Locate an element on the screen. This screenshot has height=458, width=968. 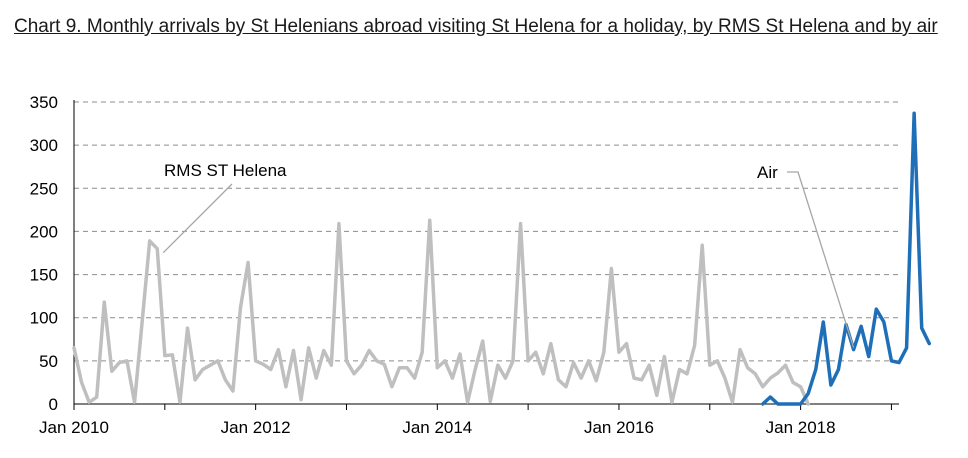
x-tick-label: Jan 2010 is located at coordinates (74, 427).